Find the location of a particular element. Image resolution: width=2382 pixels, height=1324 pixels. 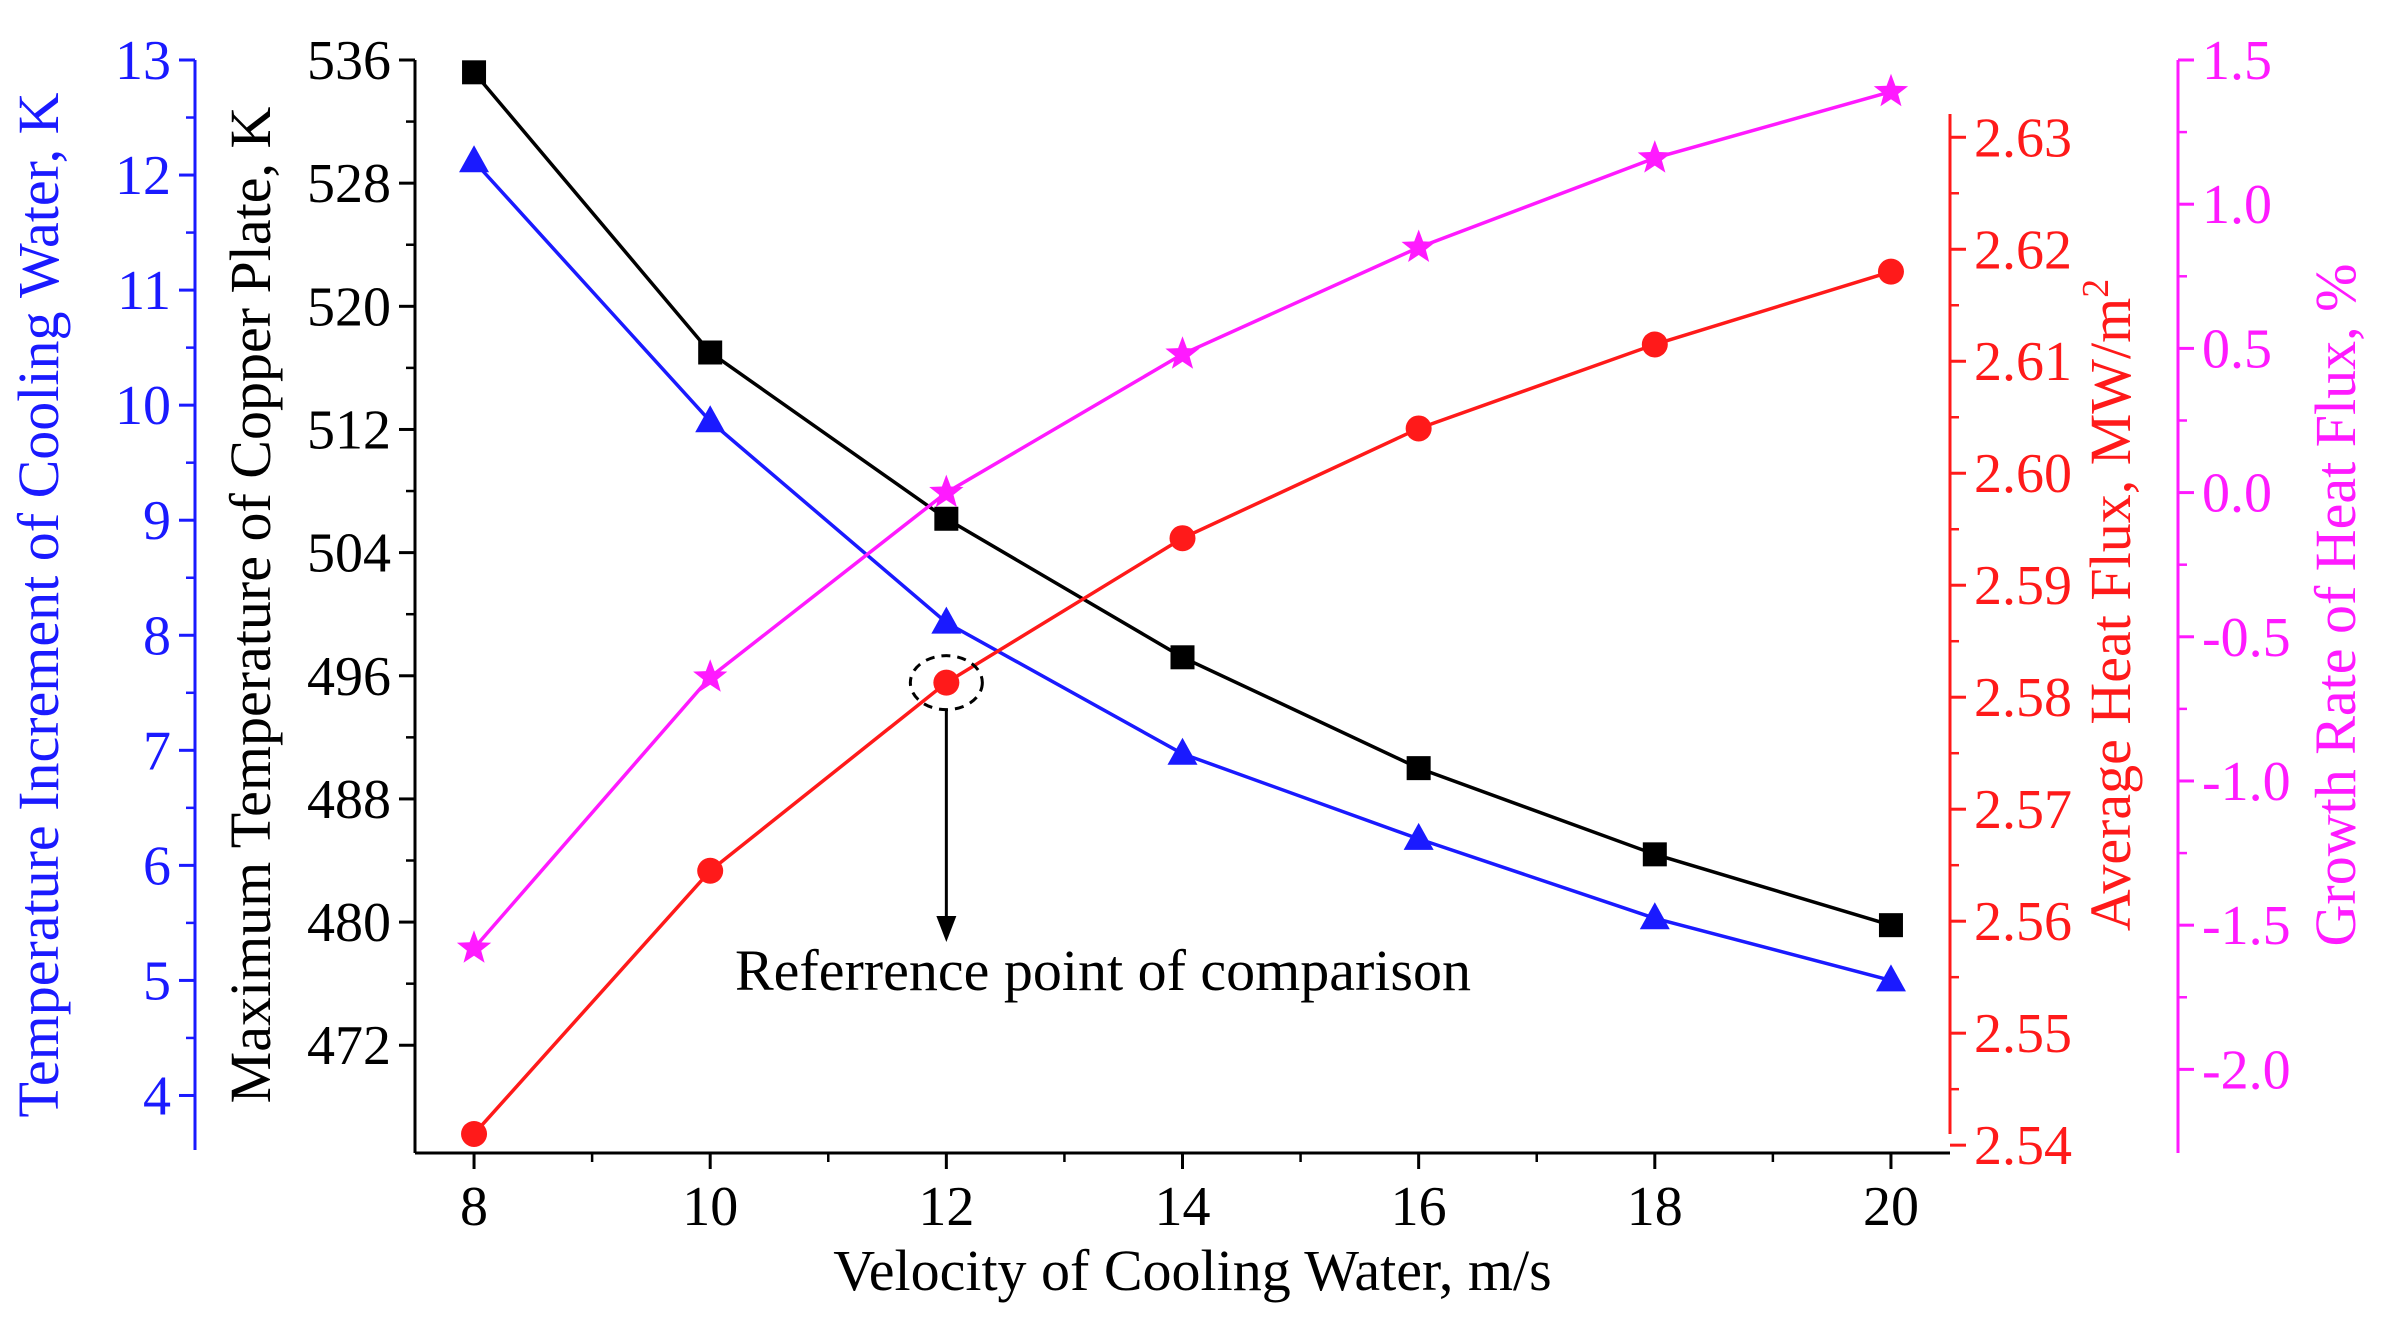

y-tick-label-black: 512 is located at coordinates (349, 430).